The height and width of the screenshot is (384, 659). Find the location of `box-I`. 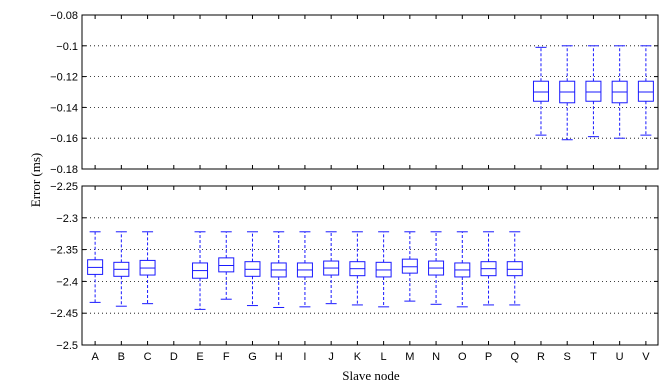

box-I is located at coordinates (304, 269).